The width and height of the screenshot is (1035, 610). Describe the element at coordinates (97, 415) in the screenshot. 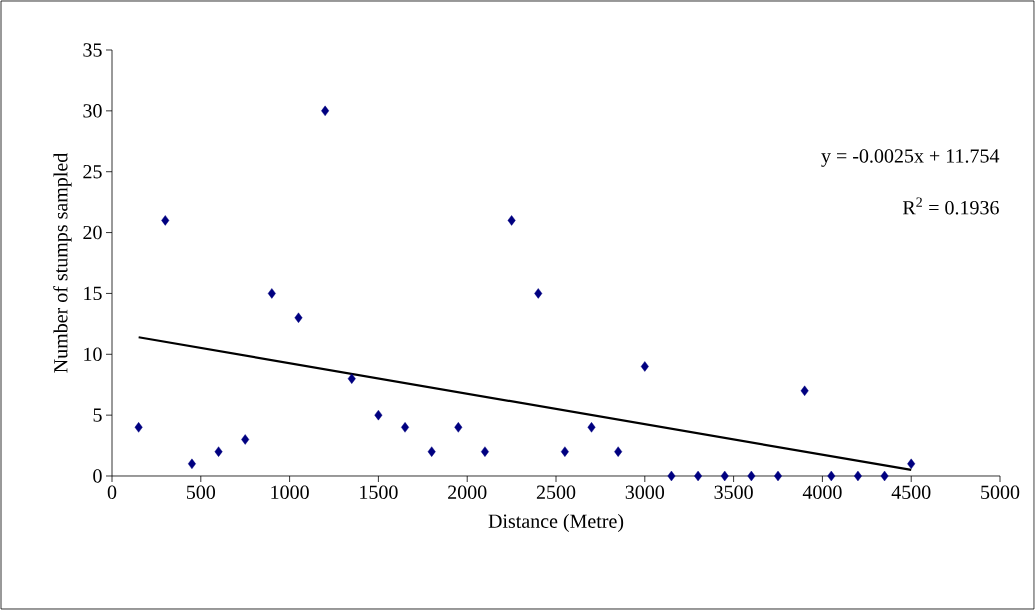

I see `y-tick-label: 5` at that location.